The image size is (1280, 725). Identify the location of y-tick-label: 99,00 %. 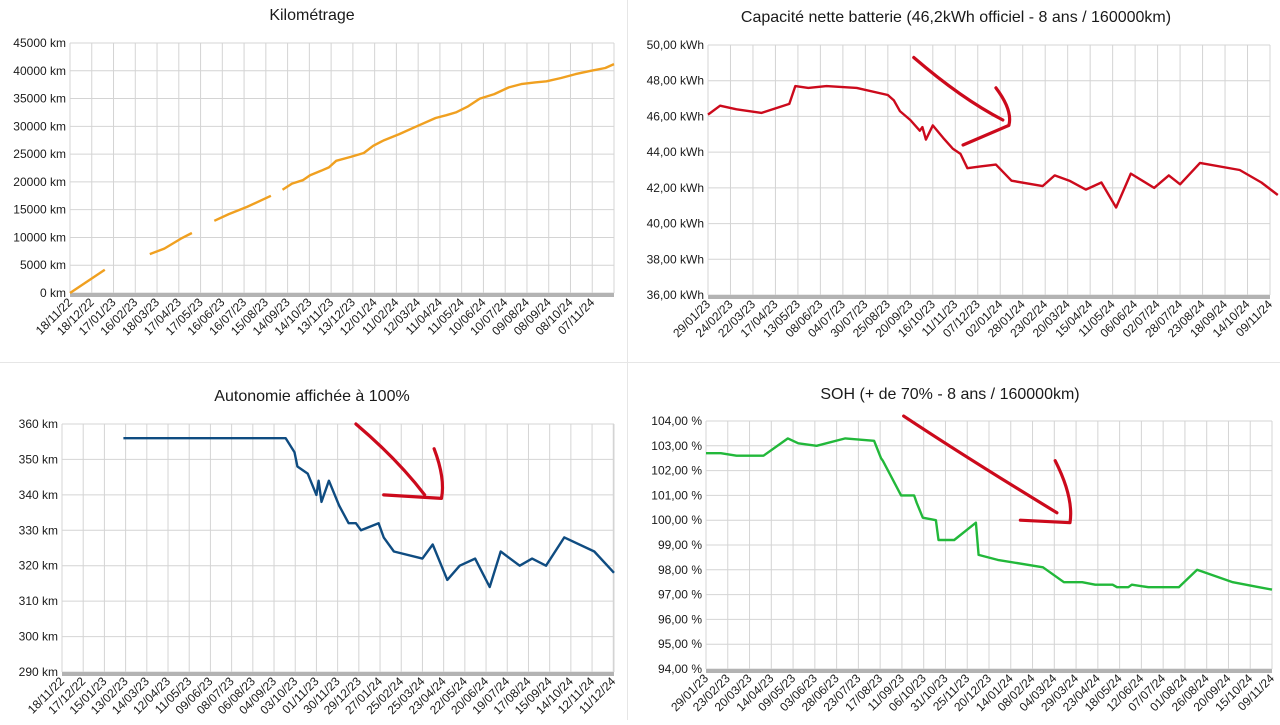
(680, 545).